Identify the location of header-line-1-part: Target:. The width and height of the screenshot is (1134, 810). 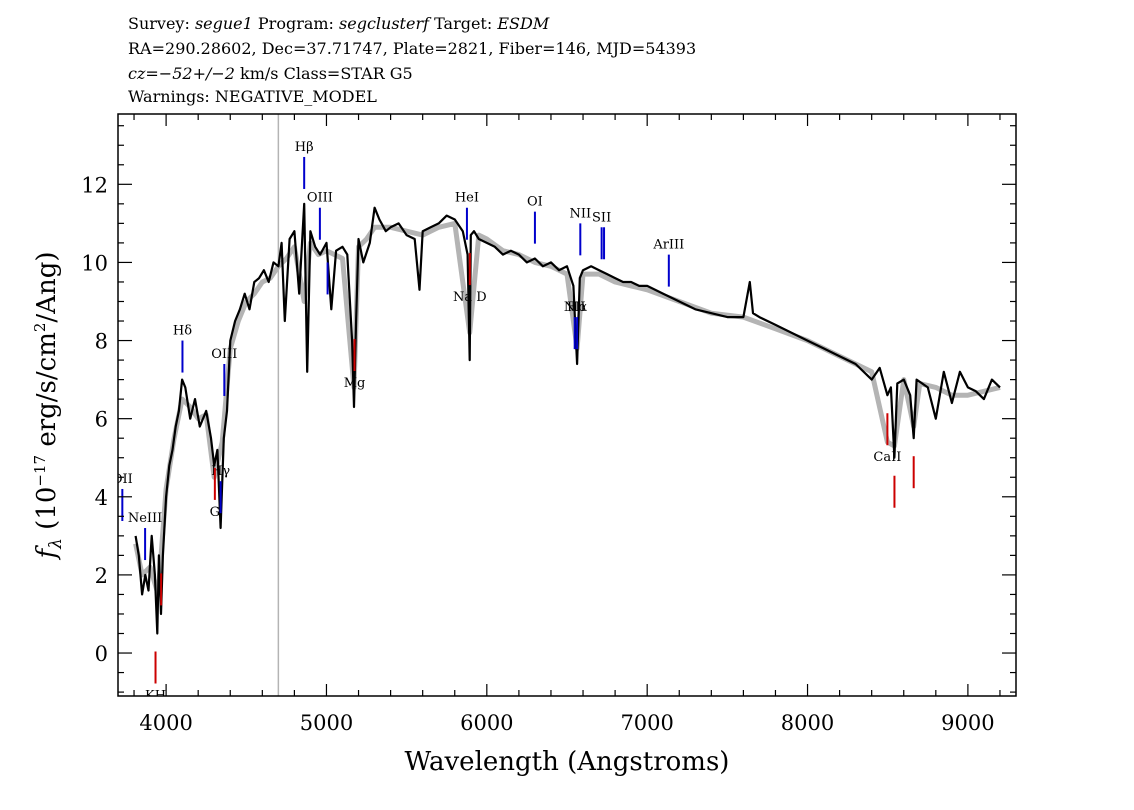
(463, 23).